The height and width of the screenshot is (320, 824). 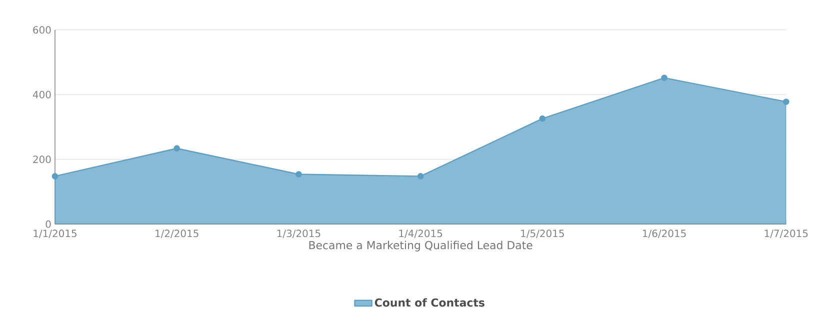 I want to click on y-tick-label: 600, so click(x=42, y=30).